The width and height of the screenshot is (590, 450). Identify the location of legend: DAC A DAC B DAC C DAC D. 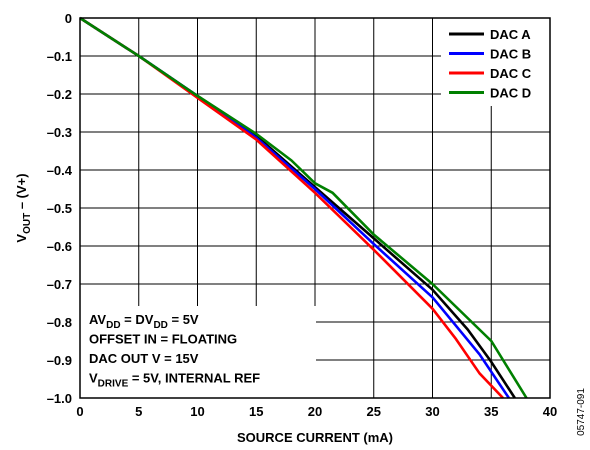
(490, 64).